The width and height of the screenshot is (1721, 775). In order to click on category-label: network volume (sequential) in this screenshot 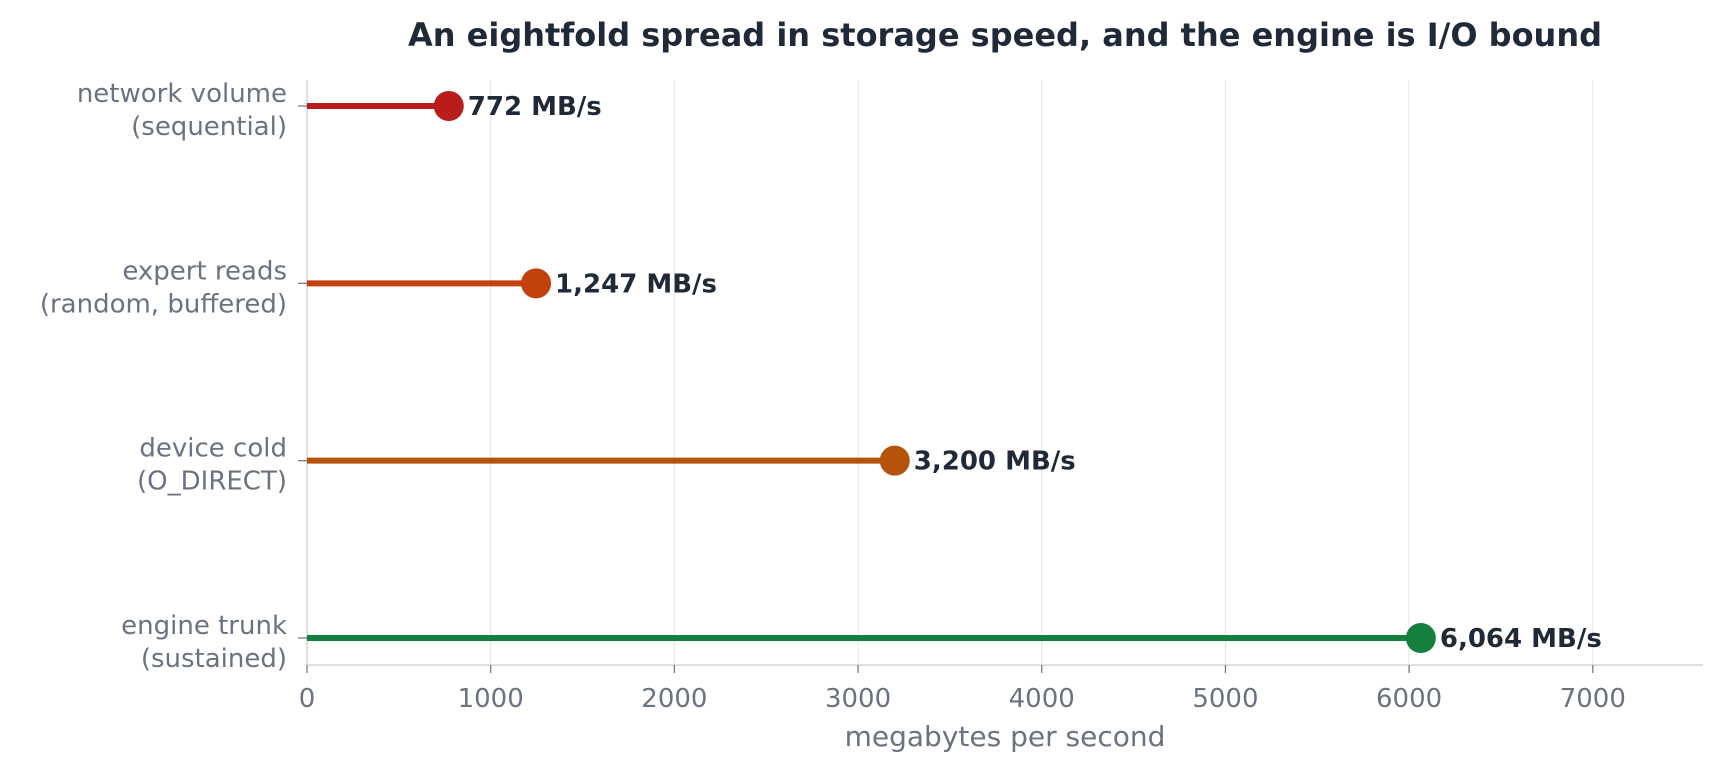, I will do `click(182, 110)`.